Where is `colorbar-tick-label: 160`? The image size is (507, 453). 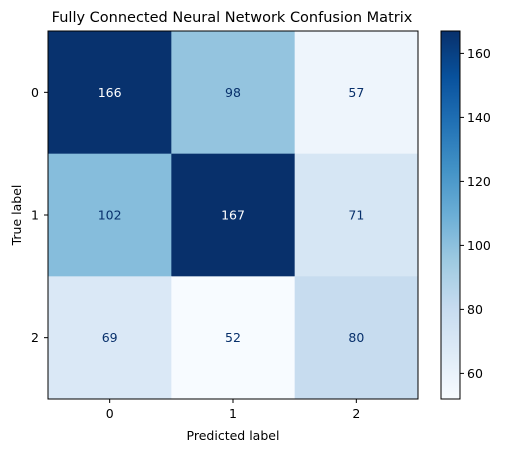 colorbar-tick-label: 160 is located at coordinates (479, 53).